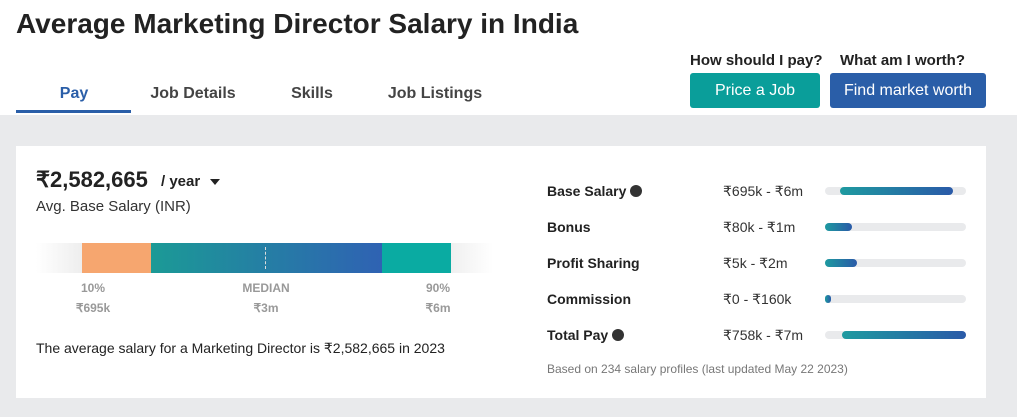 This screenshot has width=1017, height=417. What do you see at coordinates (435, 93) in the screenshot?
I see `tab: Job Listings` at bounding box center [435, 93].